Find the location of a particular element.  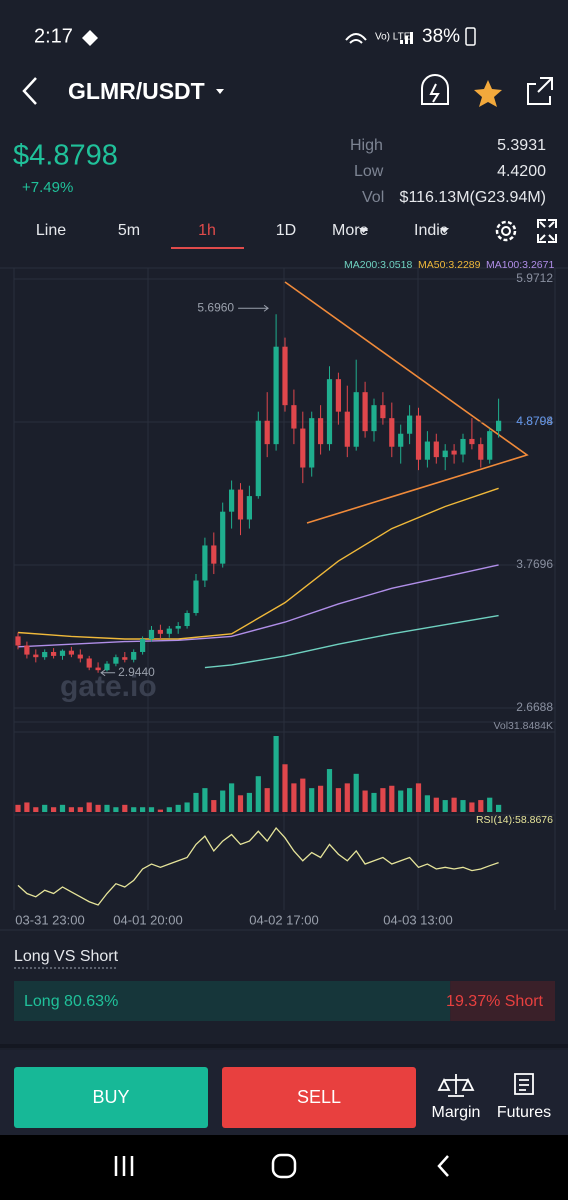

trendline-drawing is located at coordinates (406, 402).